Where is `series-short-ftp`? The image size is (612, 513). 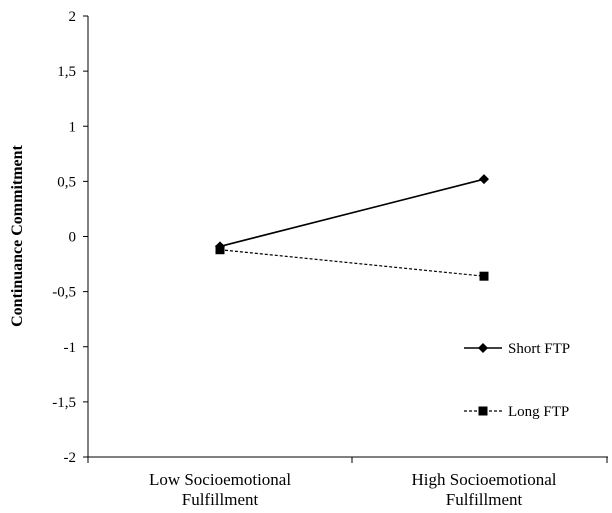
series-short-ftp is located at coordinates (352, 213).